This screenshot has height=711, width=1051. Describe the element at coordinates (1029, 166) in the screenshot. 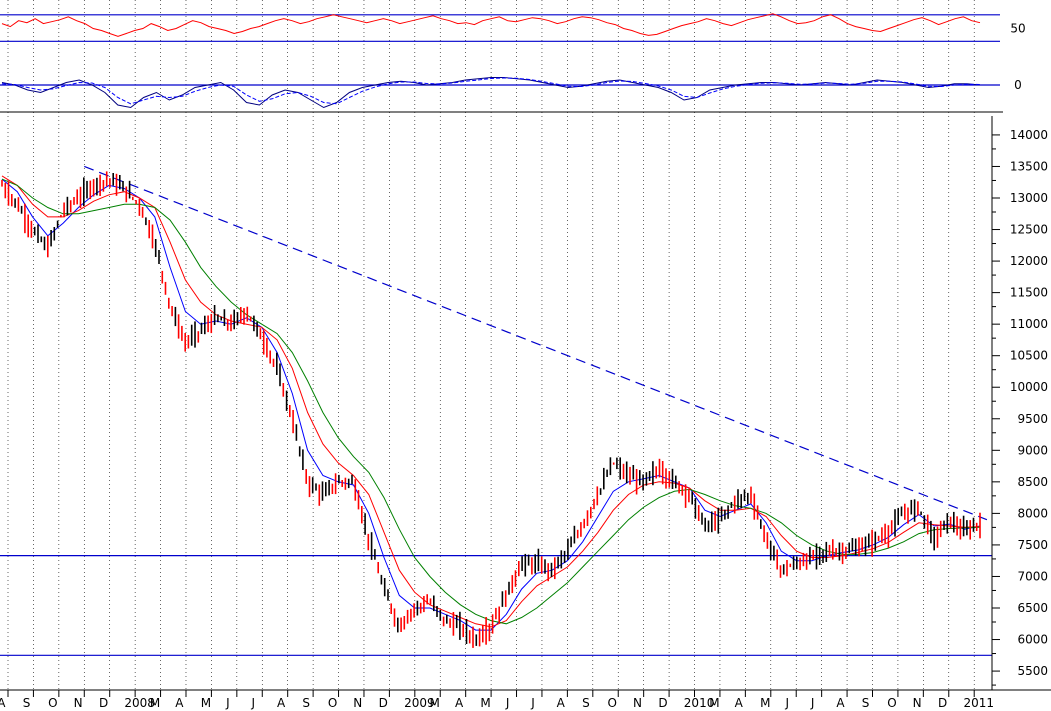

I see `y-tick-label: 13500` at that location.